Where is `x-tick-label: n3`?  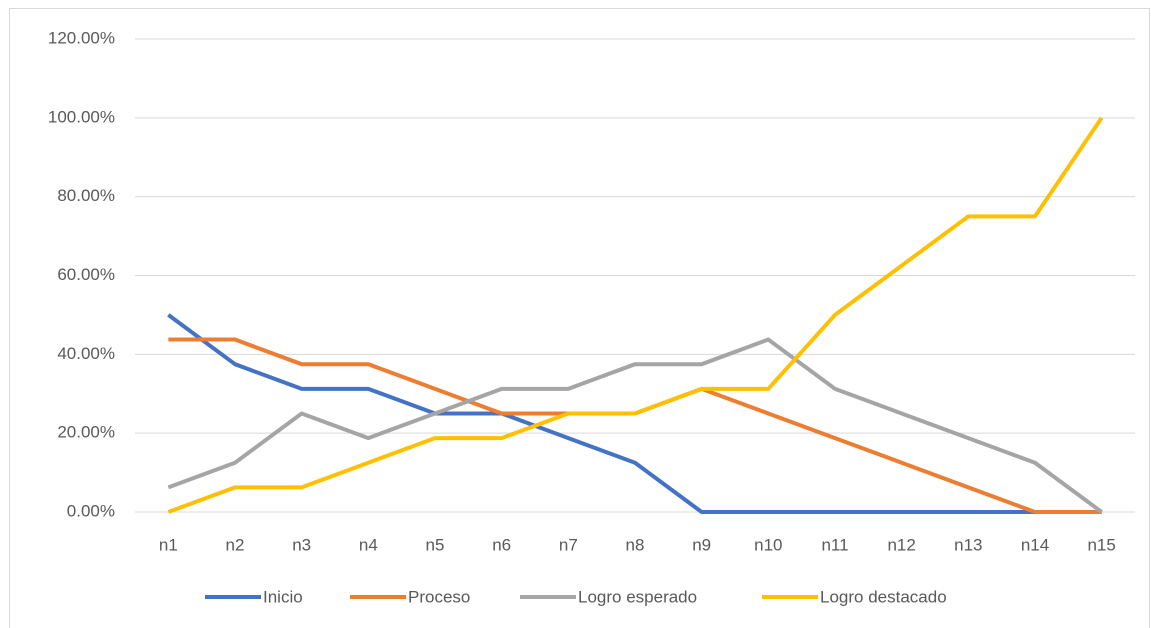
x-tick-label: n3 is located at coordinates (301, 544).